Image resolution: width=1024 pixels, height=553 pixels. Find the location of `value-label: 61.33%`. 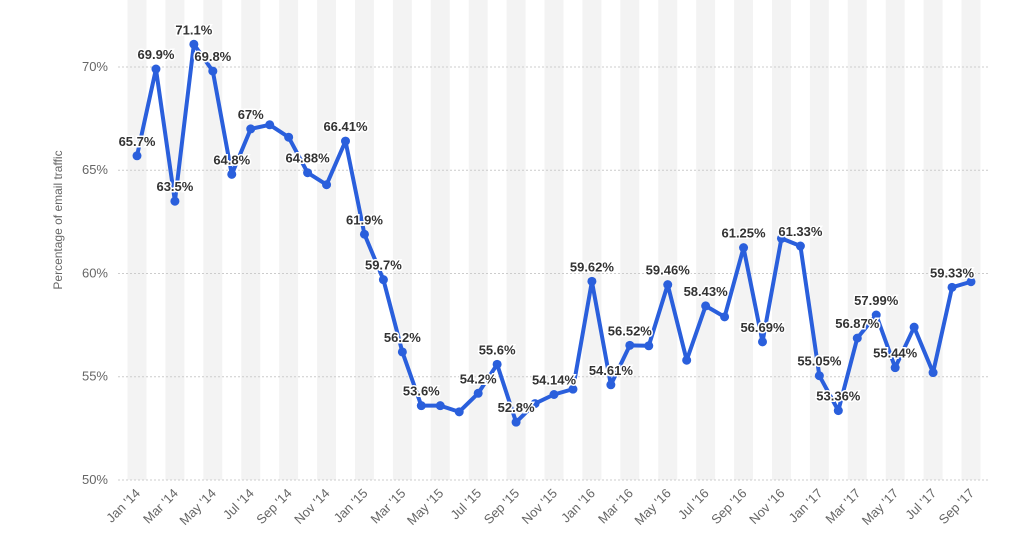

value-label: 61.33% is located at coordinates (800, 231).